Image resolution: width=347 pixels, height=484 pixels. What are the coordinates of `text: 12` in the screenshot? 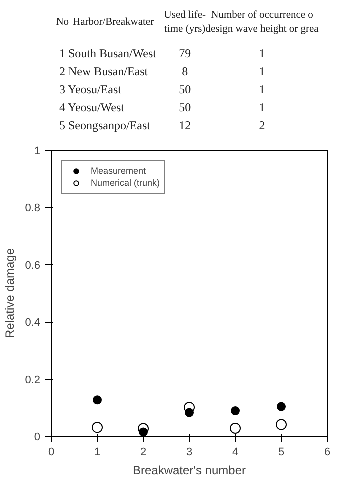 It's located at (185, 125).